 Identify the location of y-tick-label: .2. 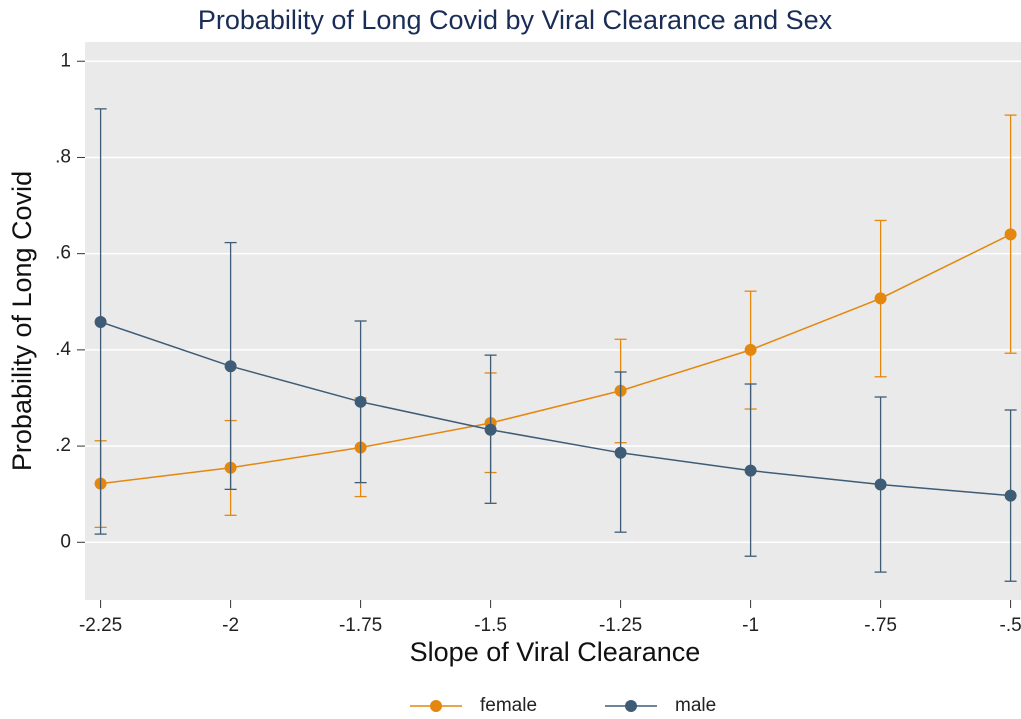
(63, 445).